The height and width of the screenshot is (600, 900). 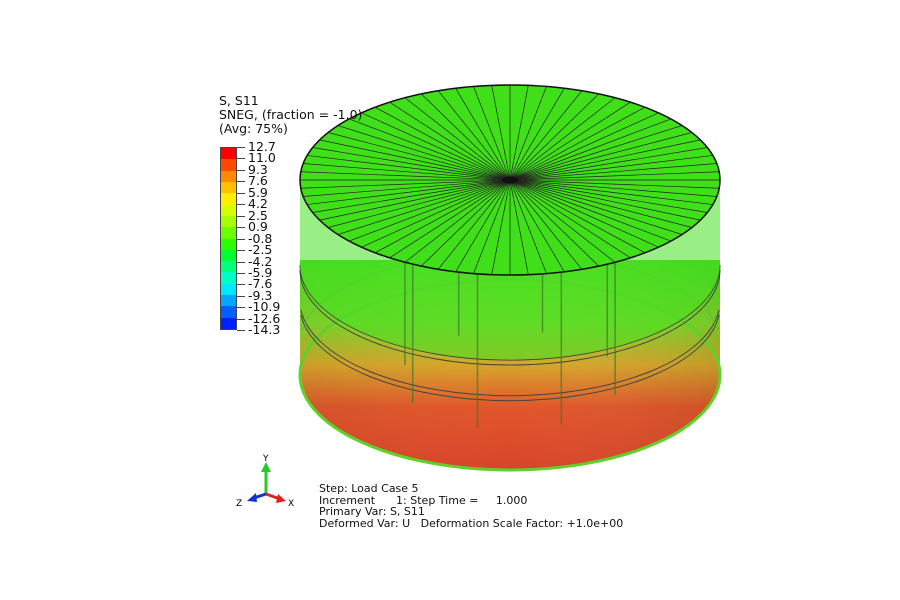 I want to click on legend-value: -4.2, so click(x=258, y=261).